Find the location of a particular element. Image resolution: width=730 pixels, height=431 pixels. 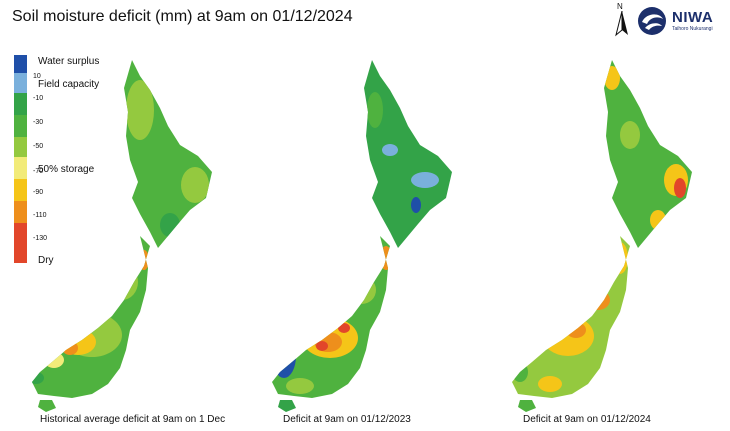

logo-name: NIWA is located at coordinates (693, 17).